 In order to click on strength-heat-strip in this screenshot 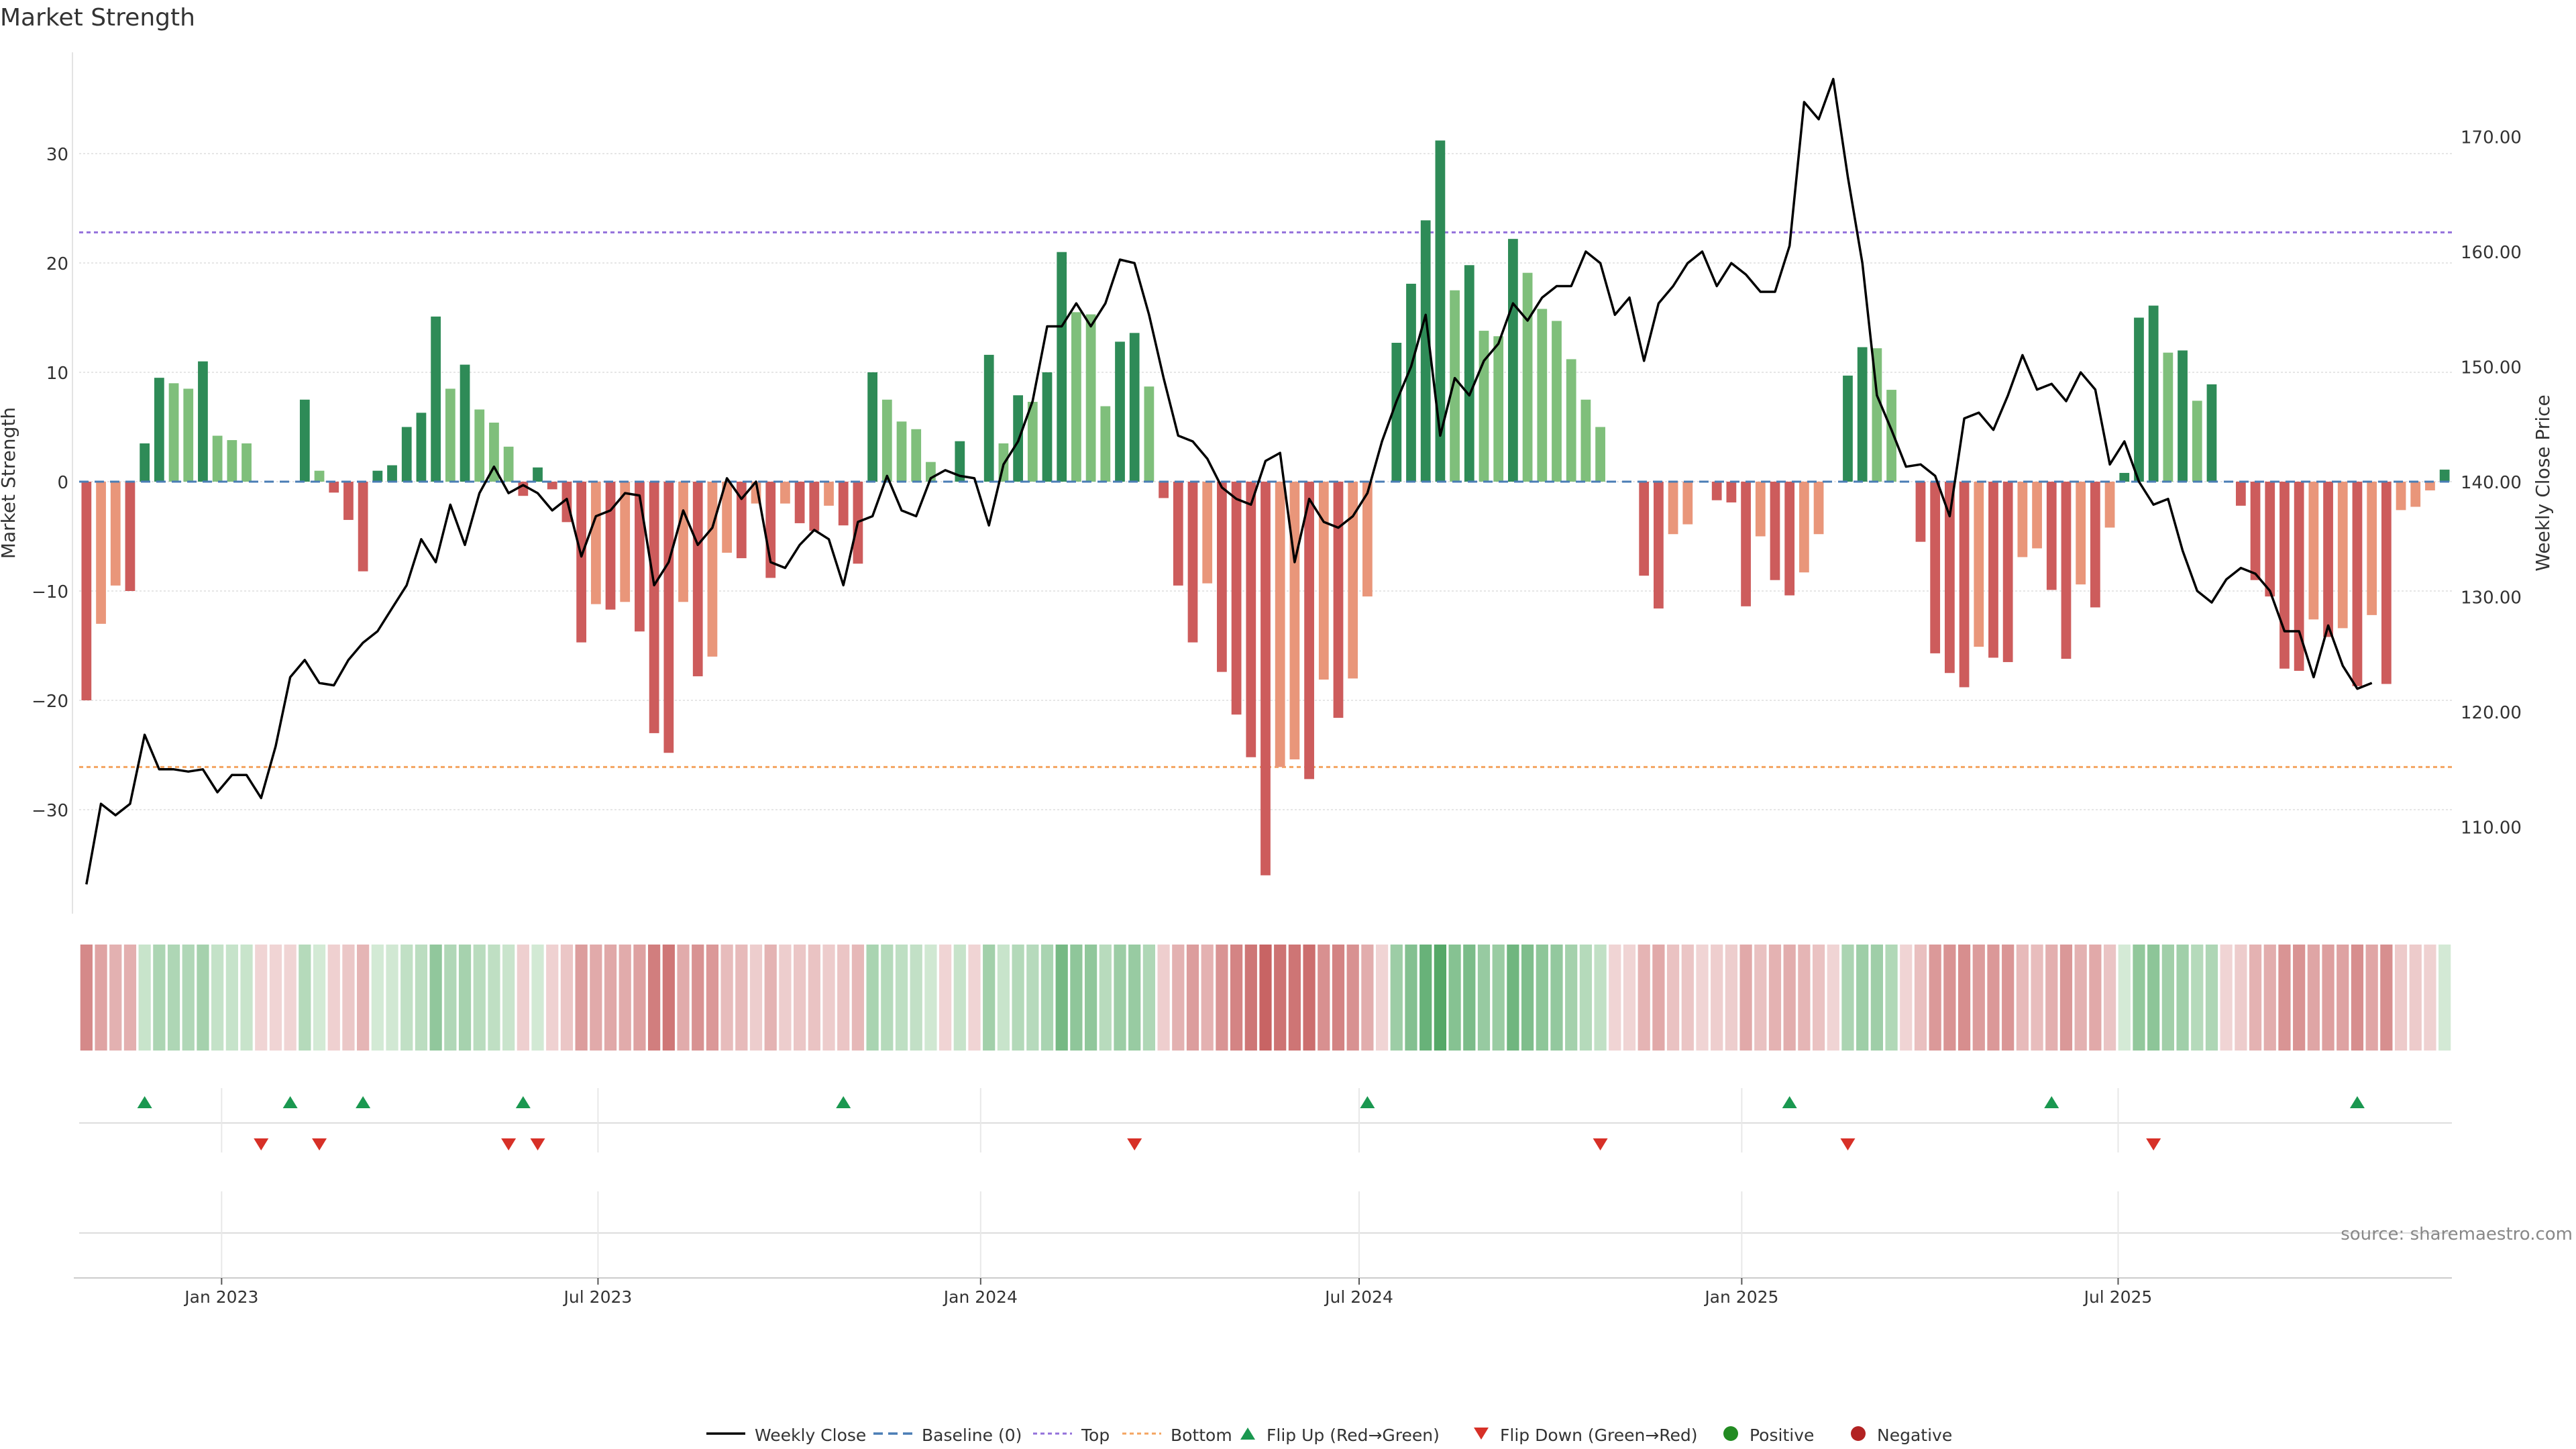, I will do `click(1265, 998)`.